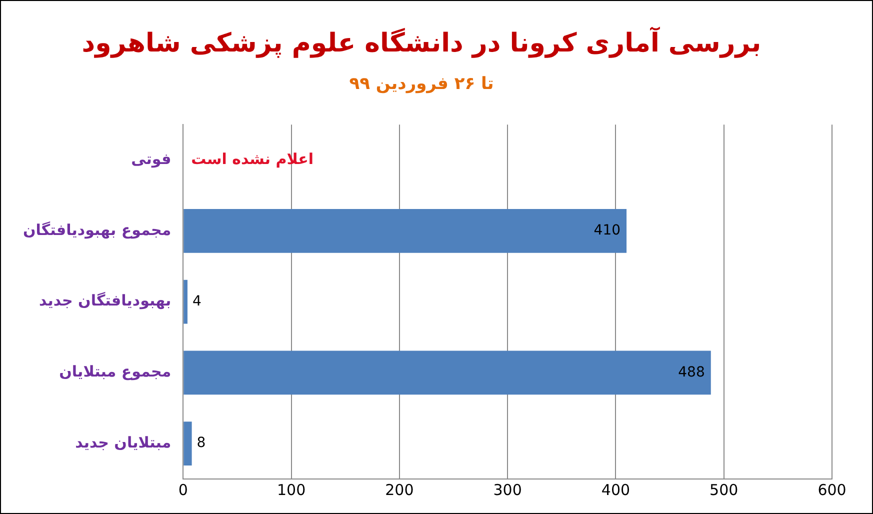 This screenshot has height=514, width=873. What do you see at coordinates (183, 489) in the screenshot?
I see `x-tick-label: 0` at bounding box center [183, 489].